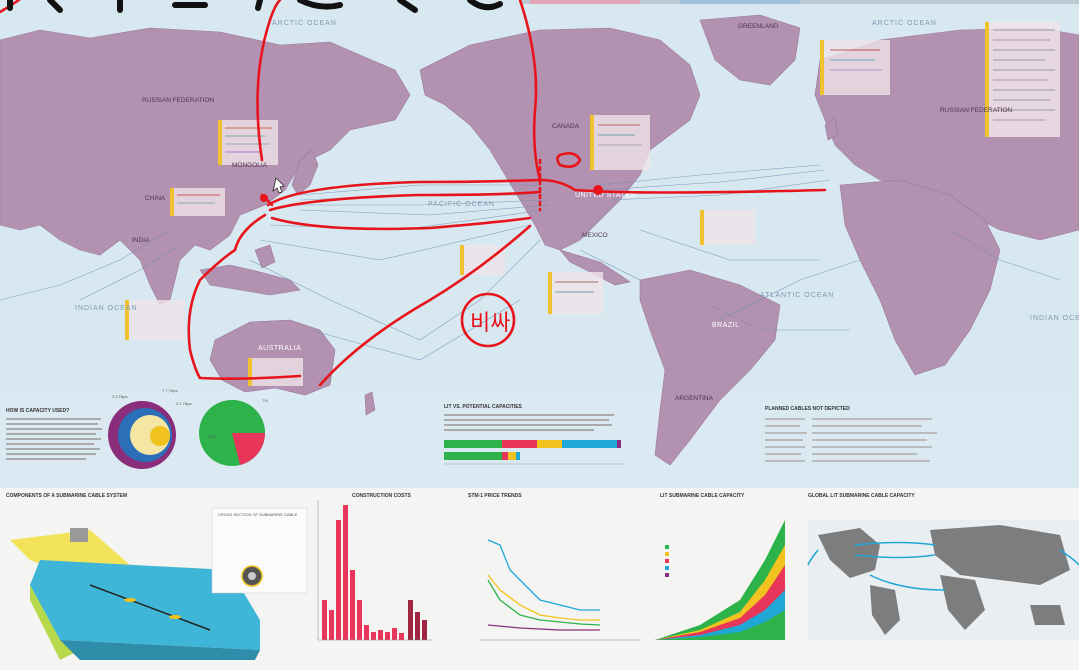  I want to click on label-arctic-ocean-right: ARCTIC OCEAN, so click(904, 23).